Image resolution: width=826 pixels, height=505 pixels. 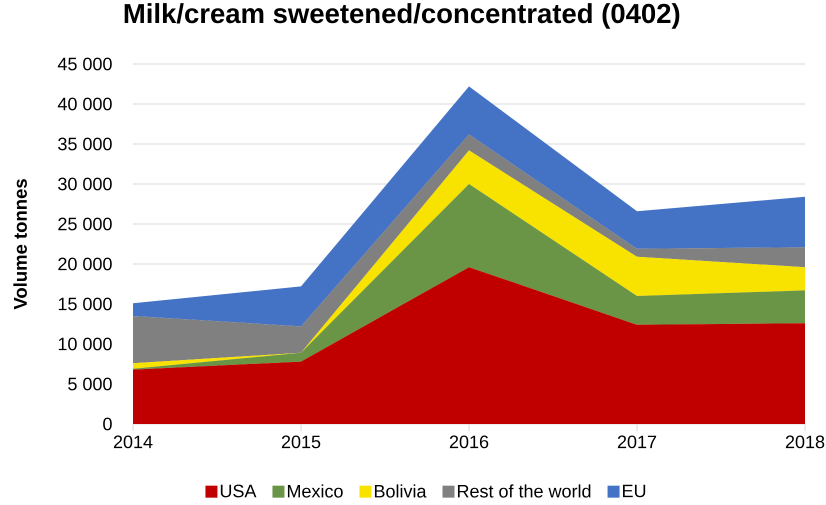 What do you see at coordinates (85, 64) in the screenshot?
I see `y-tick-label: 45 000` at bounding box center [85, 64].